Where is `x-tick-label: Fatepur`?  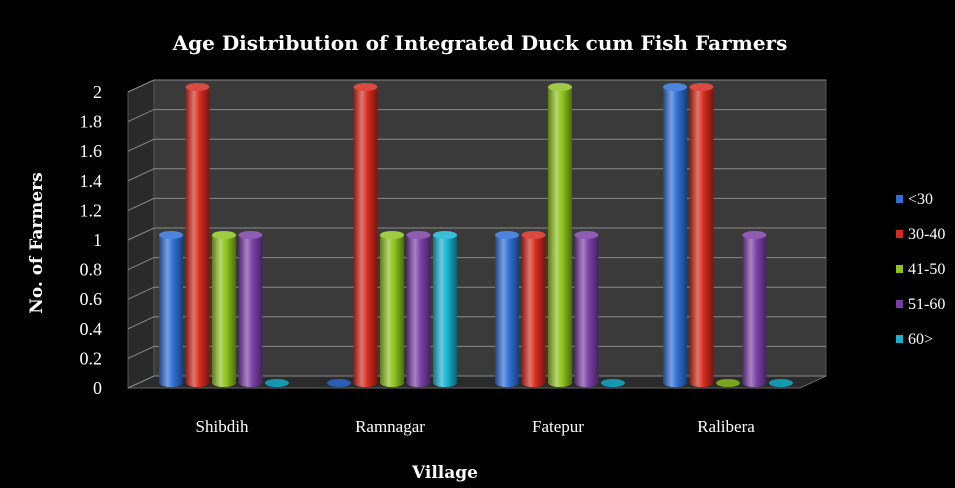
x-tick-label: Fatepur is located at coordinates (558, 426).